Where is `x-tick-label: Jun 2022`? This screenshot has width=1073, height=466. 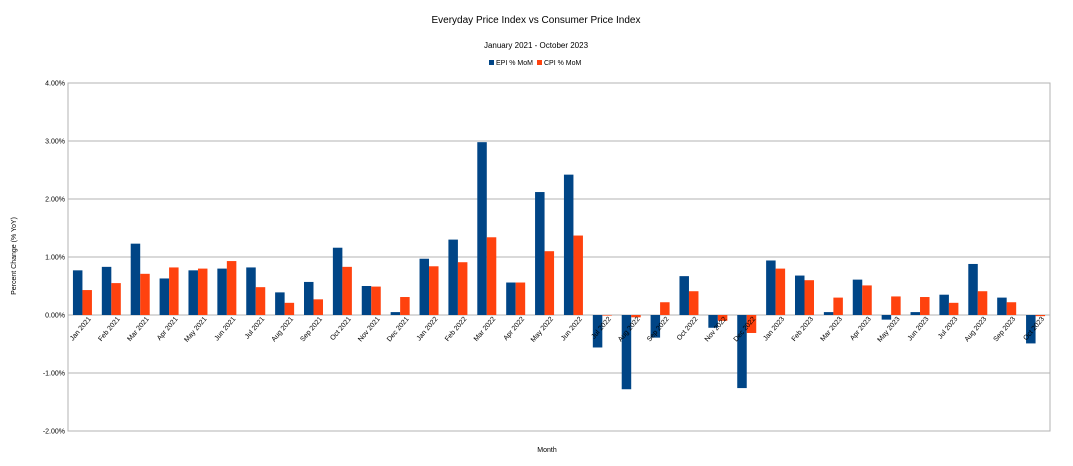
x-tick-label: Jun 2022 is located at coordinates (572, 329).